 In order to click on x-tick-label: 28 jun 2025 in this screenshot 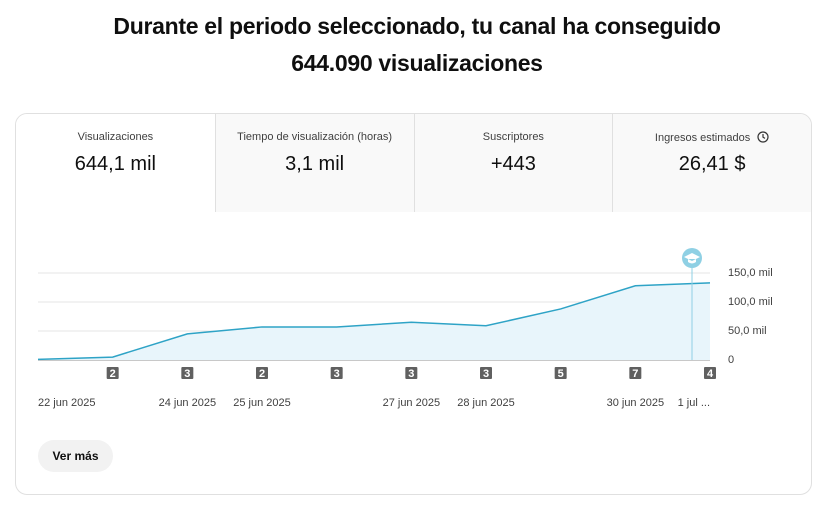, I will do `click(486, 403)`.